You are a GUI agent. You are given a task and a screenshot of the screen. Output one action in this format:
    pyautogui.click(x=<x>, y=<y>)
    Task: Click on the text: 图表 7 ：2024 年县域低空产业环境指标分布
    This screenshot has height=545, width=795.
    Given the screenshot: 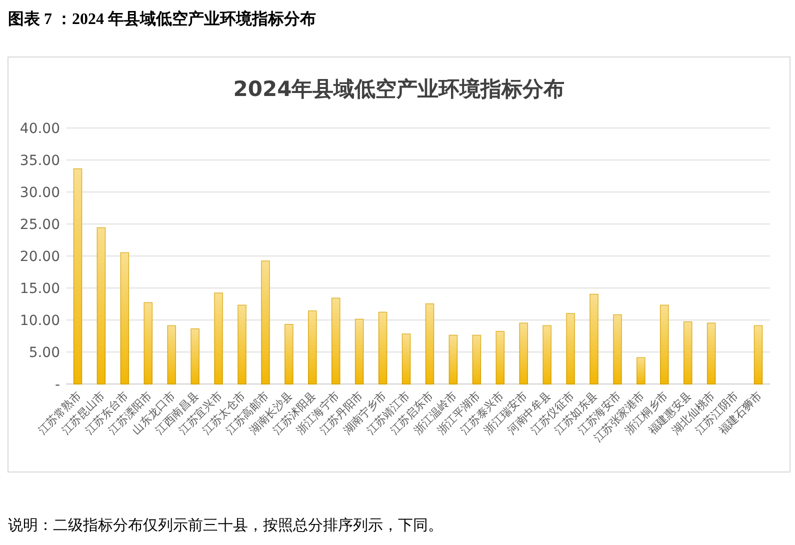 What is the action you would take?
    pyautogui.click(x=162, y=18)
    